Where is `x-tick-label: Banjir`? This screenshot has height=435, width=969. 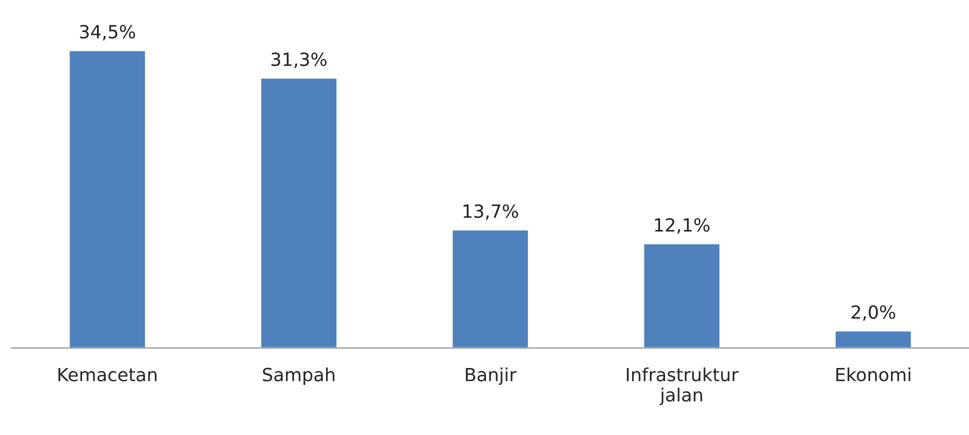 x-tick-label: Banjir is located at coordinates (491, 376).